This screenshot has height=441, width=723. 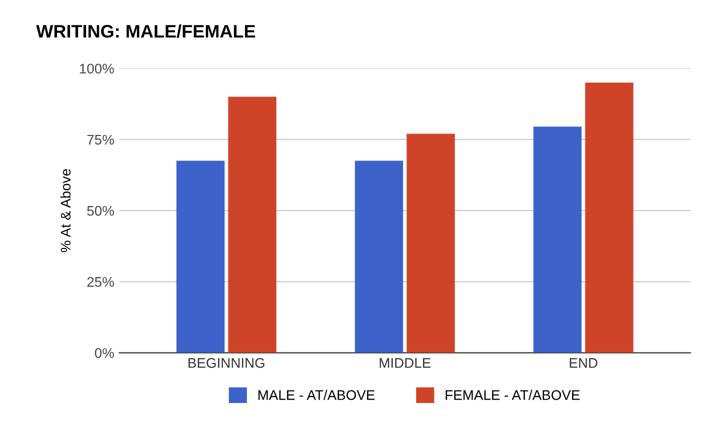 What do you see at coordinates (513, 395) in the screenshot?
I see `legend-label: FEMALE - AT/ABOVE` at bounding box center [513, 395].